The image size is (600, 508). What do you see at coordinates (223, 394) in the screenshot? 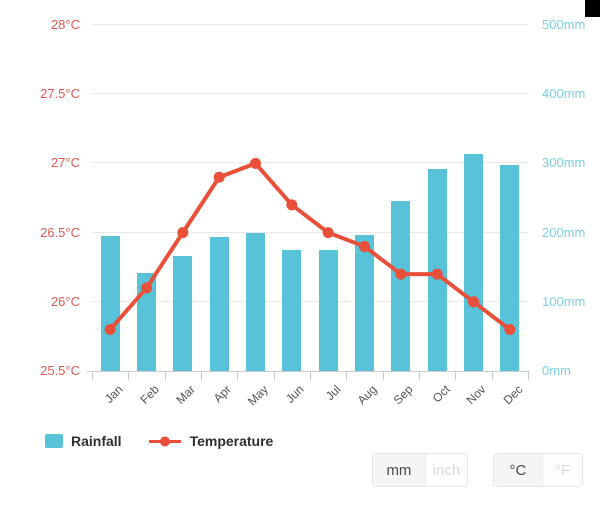
I see `x-axis-label-apr: Apr` at bounding box center [223, 394].